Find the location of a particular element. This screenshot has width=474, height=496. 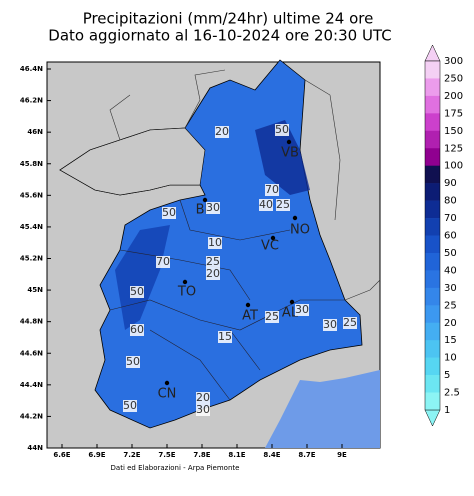

city-label: VB is located at coordinates (290, 153).